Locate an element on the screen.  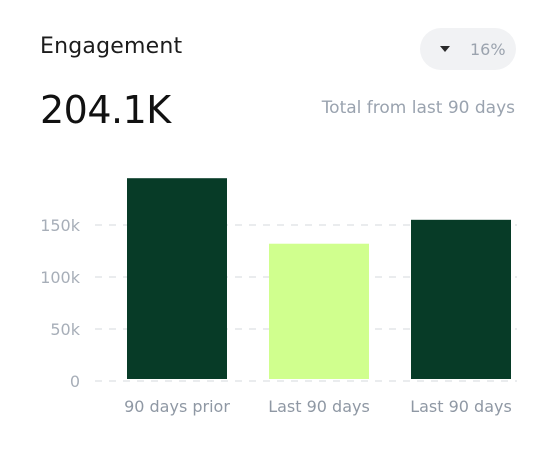
y-tick-label: 50k is located at coordinates (65, 329).